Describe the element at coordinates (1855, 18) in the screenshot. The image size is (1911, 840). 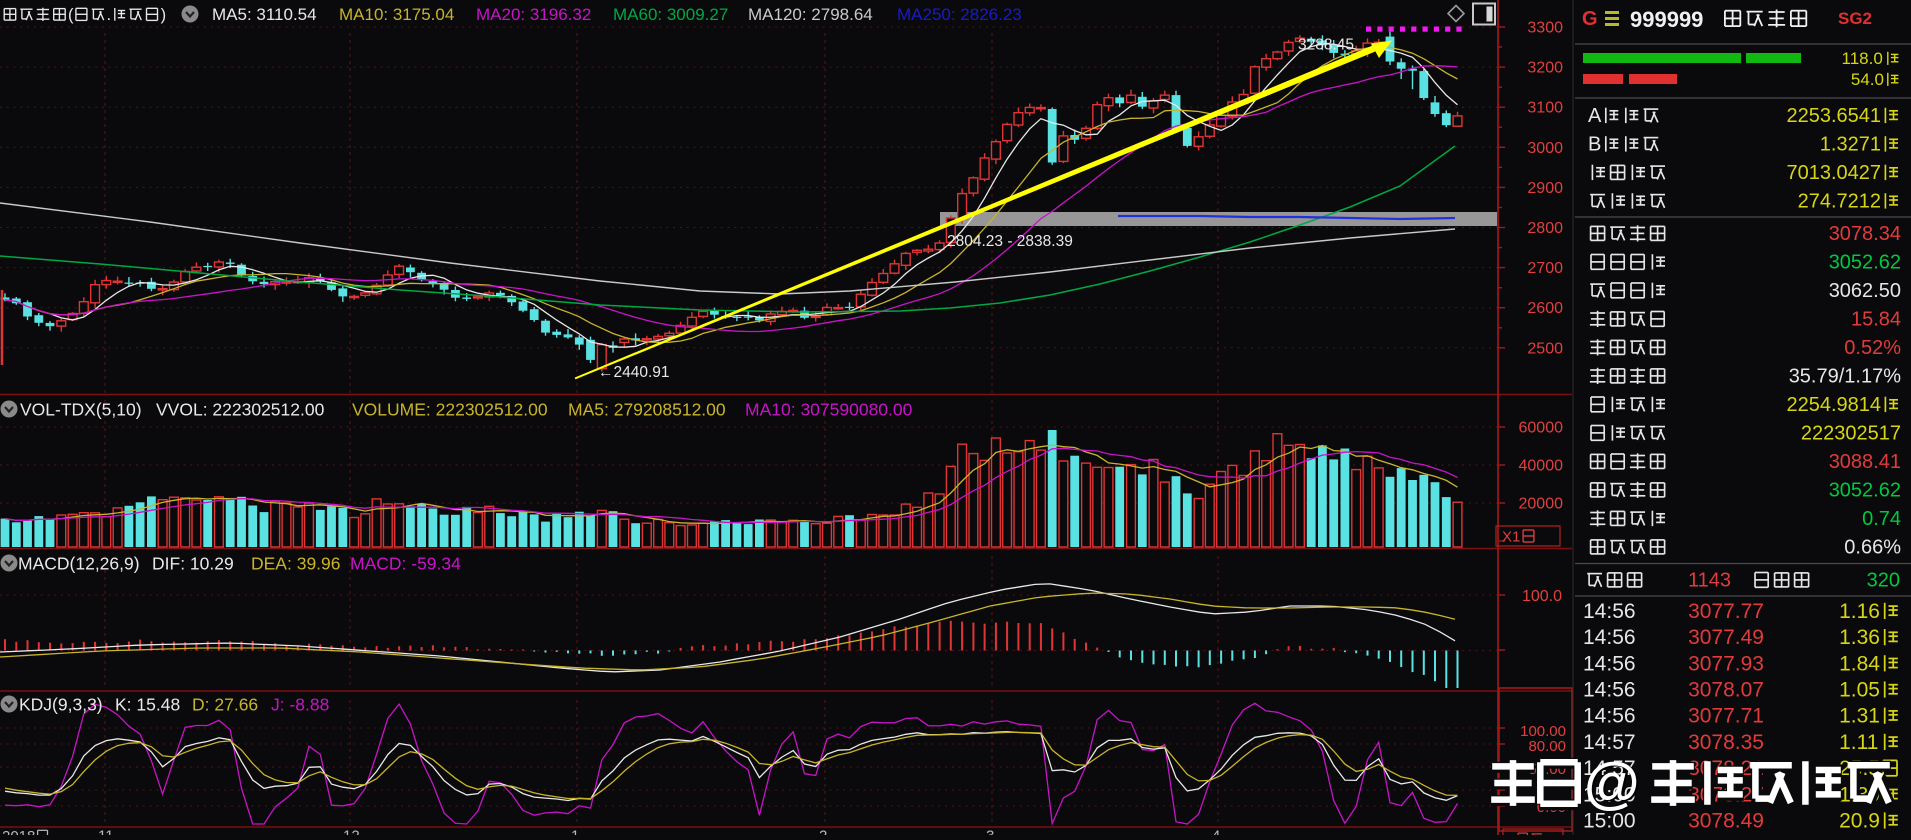
I see `svg-text: SG2` at that location.